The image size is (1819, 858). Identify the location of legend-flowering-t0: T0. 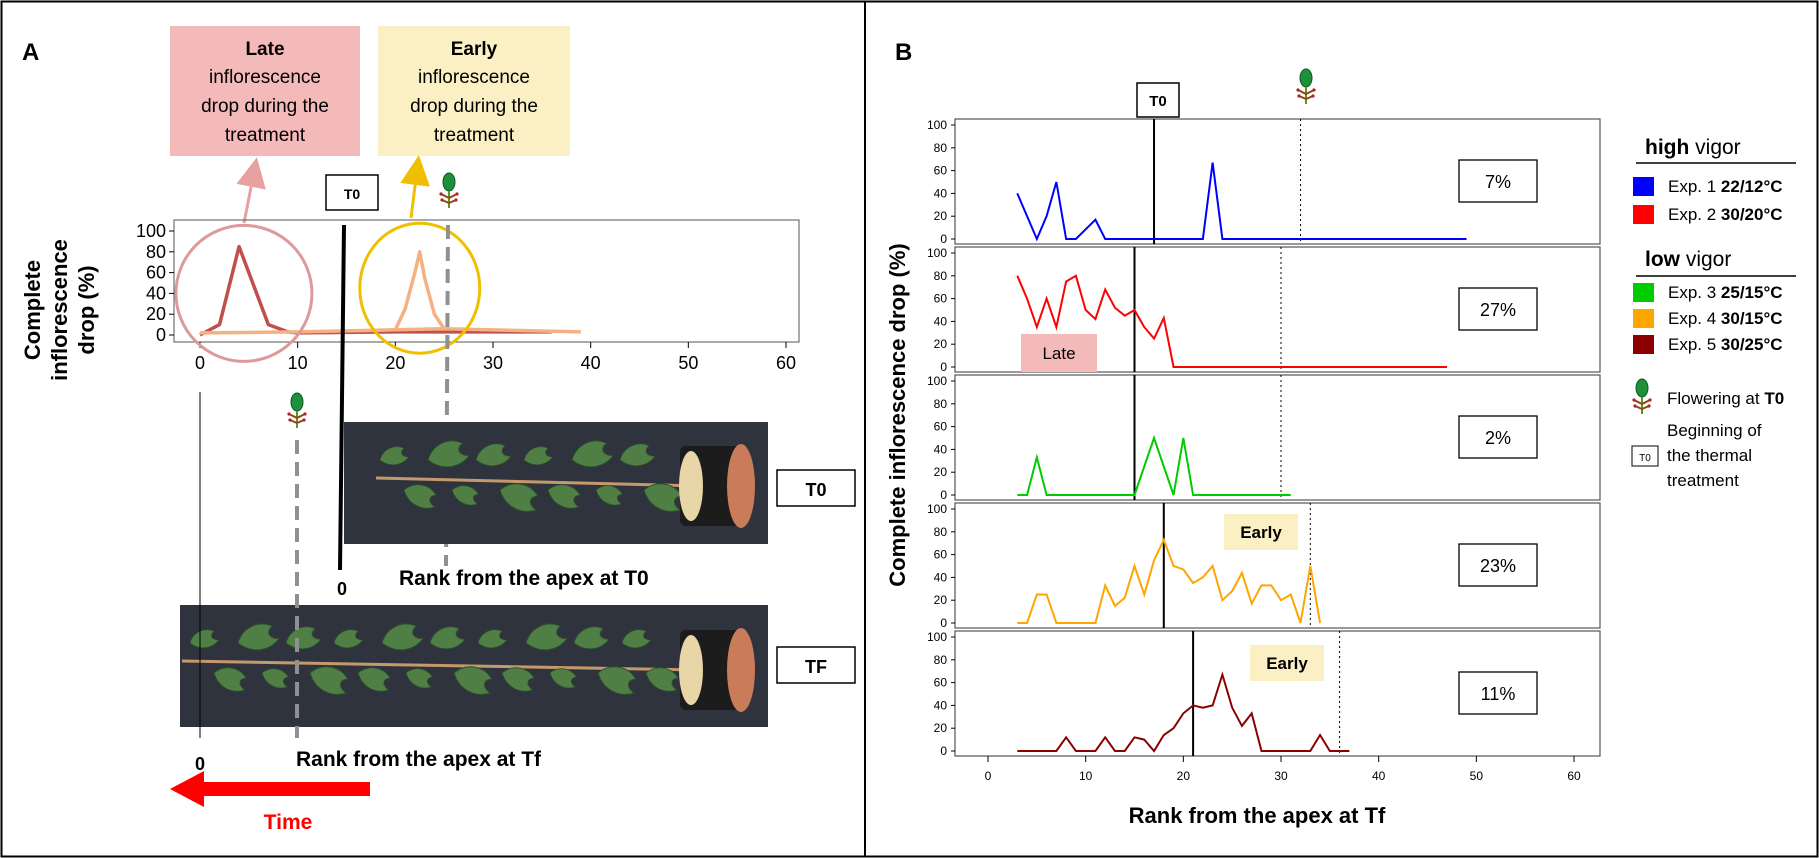
(1774, 398).